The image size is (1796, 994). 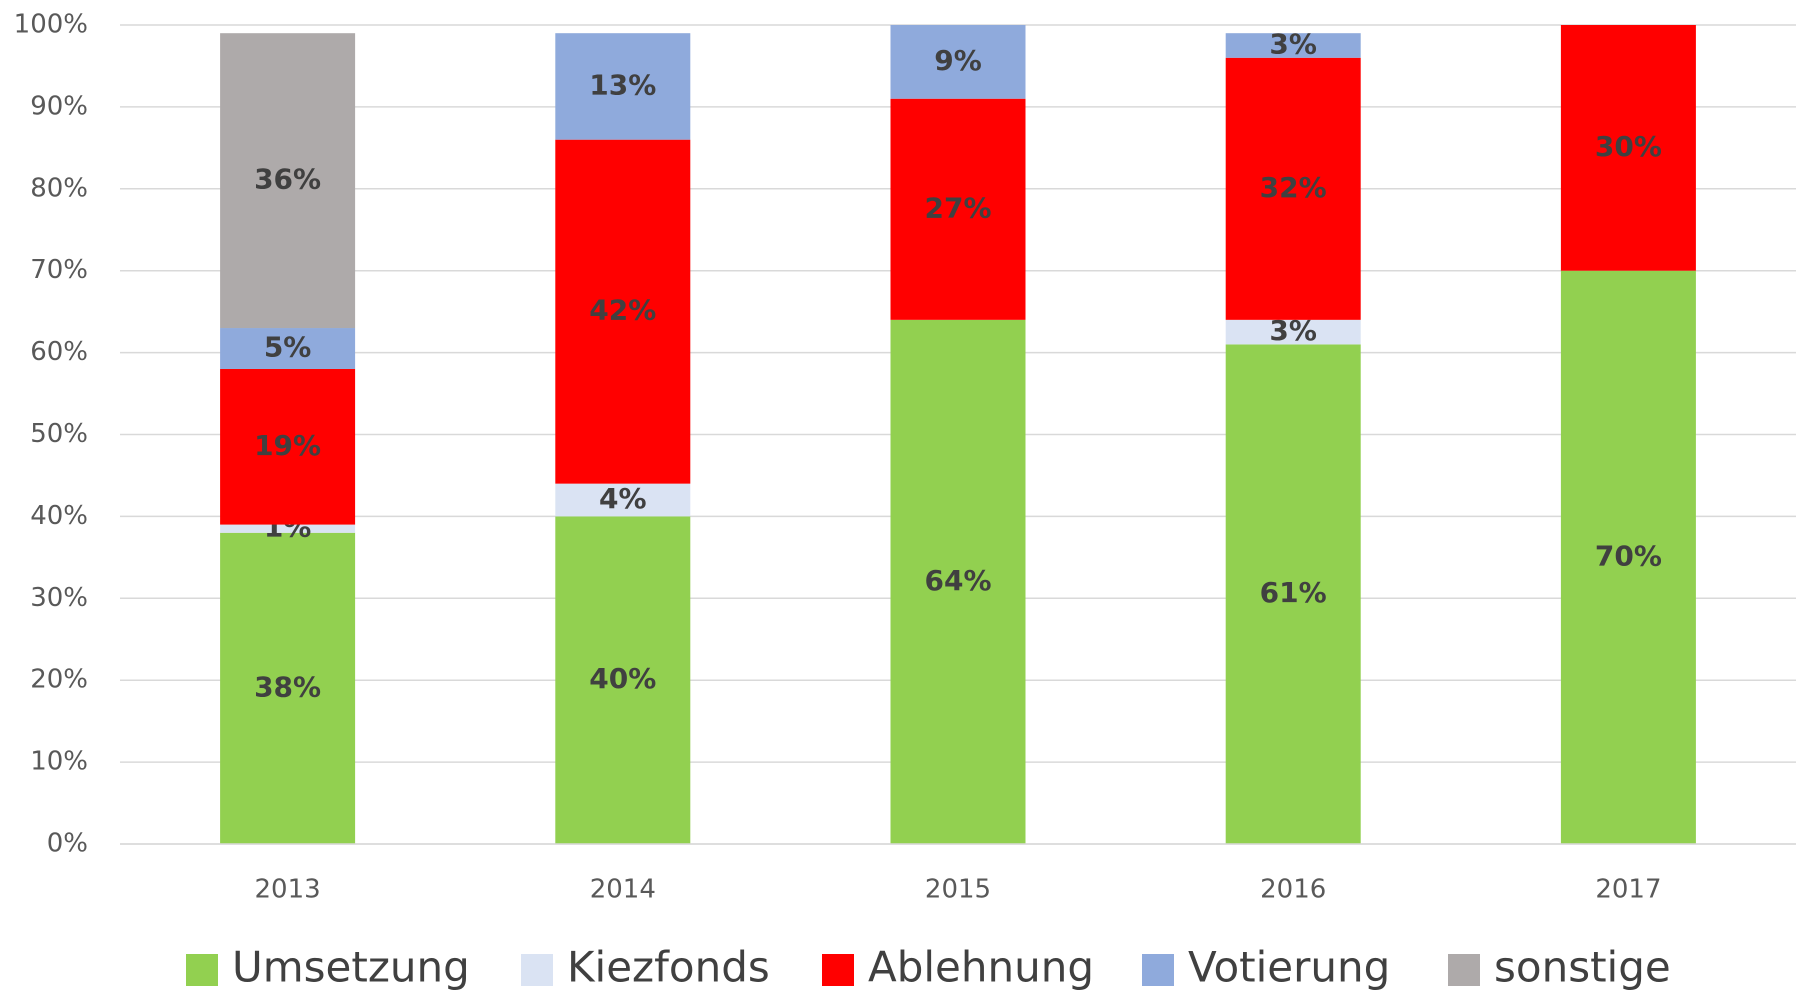 I want to click on x-tick-label: 2013, so click(x=288, y=890).